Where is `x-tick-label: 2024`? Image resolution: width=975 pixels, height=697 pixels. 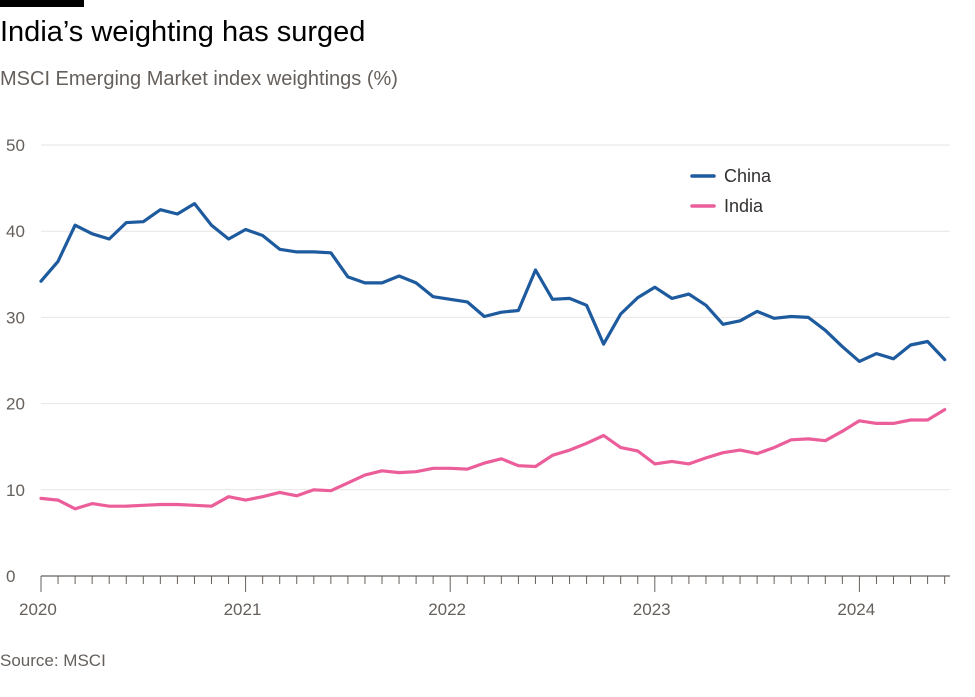 x-tick-label: 2024 is located at coordinates (856, 609).